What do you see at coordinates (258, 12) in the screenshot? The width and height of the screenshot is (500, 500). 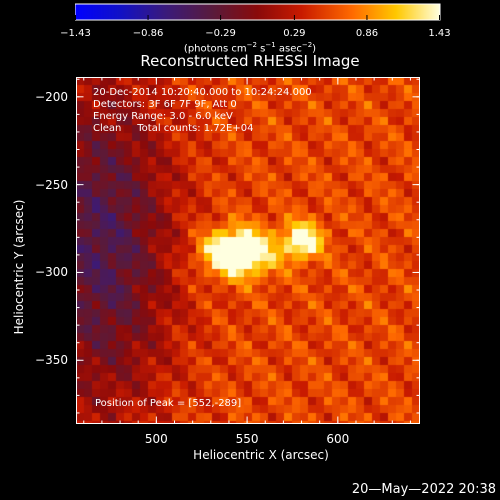 I see `colorbar` at bounding box center [258, 12].